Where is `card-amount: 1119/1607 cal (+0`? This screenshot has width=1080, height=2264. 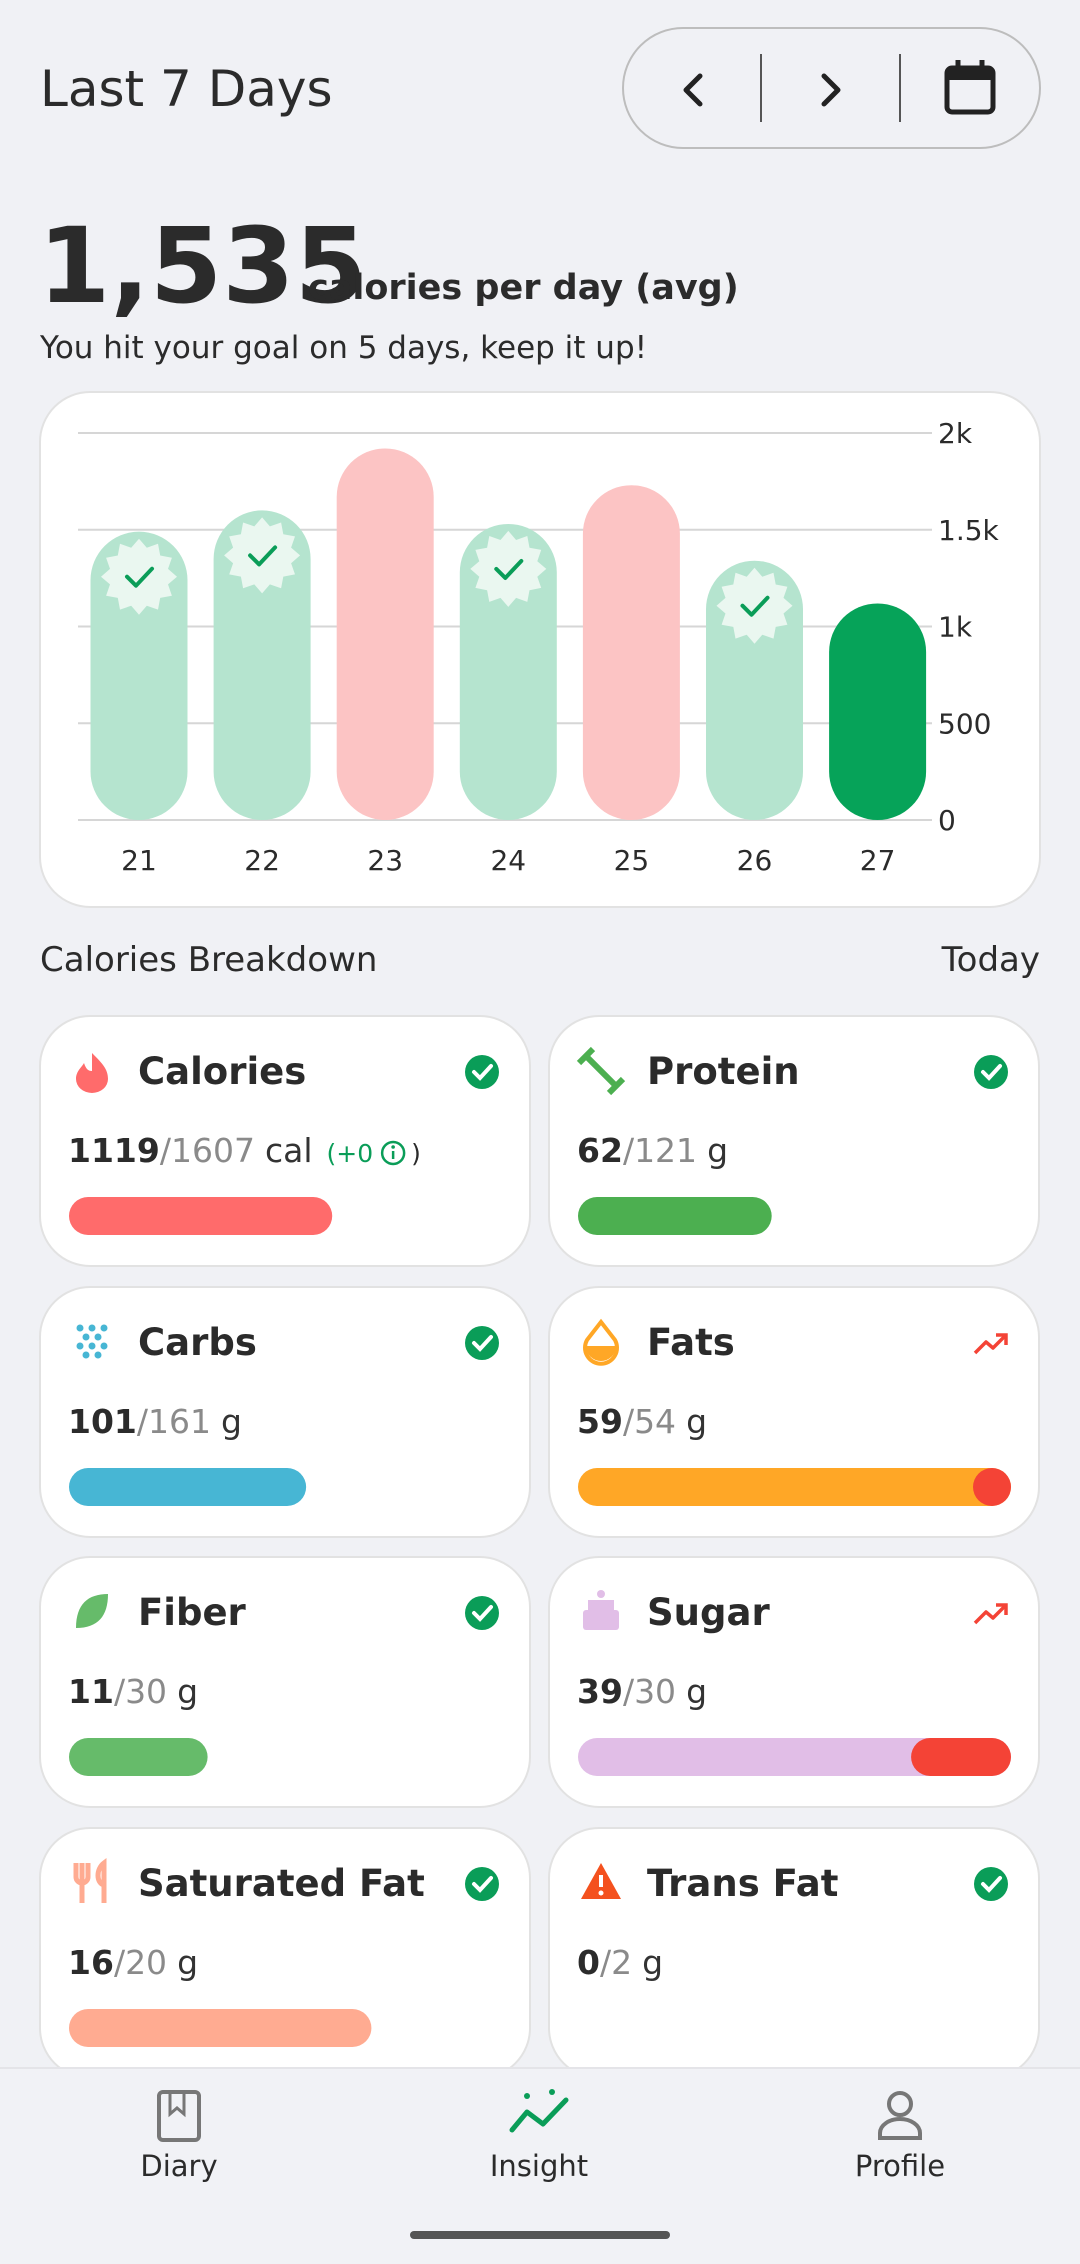
card-amount: 1119/1607 cal (+0 is located at coordinates (220, 1150).